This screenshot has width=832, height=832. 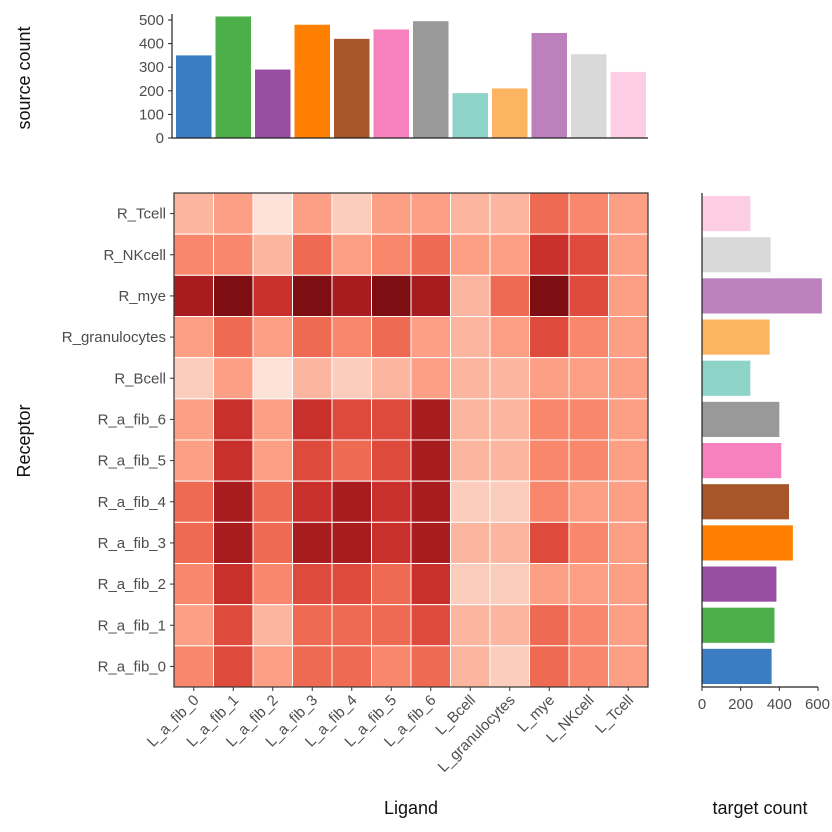 I want to click on source-count-y-tick-label: 100, so click(x=151, y=114).